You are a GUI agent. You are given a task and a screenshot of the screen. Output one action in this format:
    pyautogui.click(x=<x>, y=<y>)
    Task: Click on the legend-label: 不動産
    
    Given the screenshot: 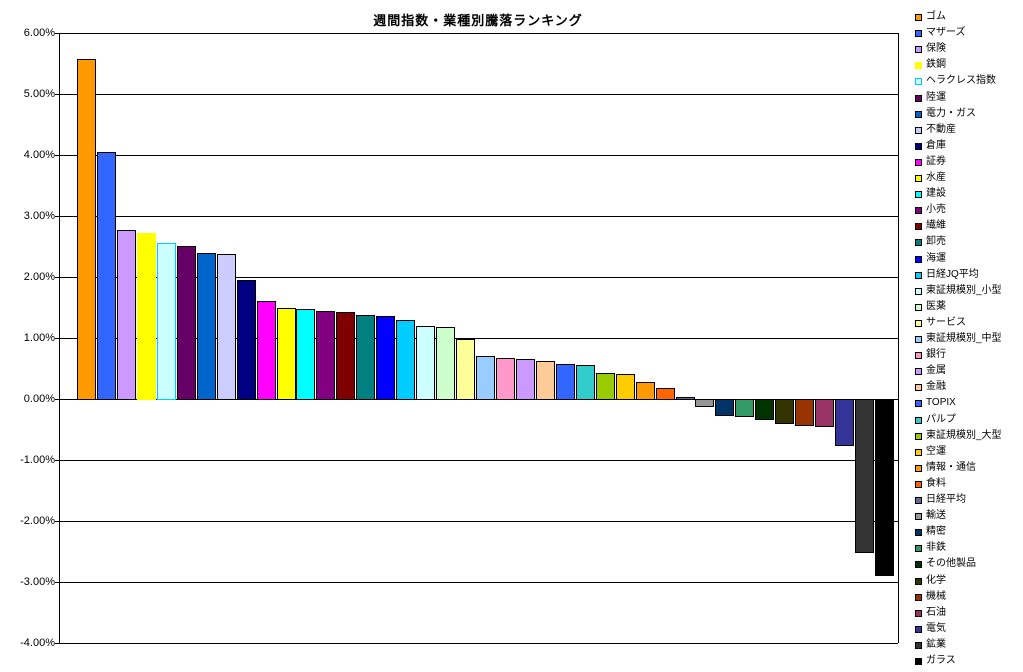 What is the action you would take?
    pyautogui.click(x=941, y=129)
    